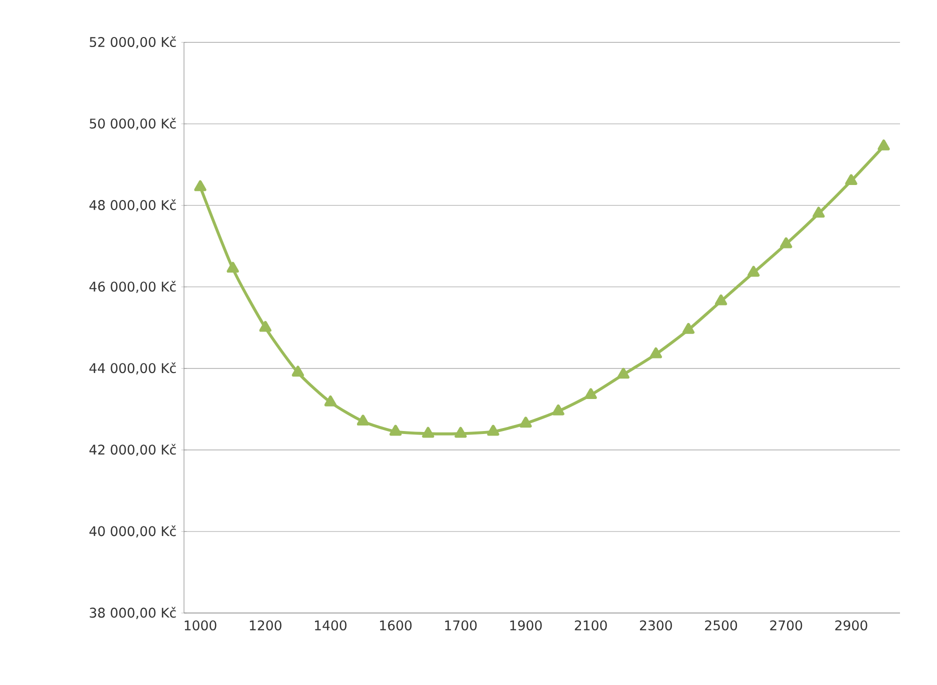  Describe the element at coordinates (851, 625) in the screenshot. I see `x-tick-label: 2900` at that location.